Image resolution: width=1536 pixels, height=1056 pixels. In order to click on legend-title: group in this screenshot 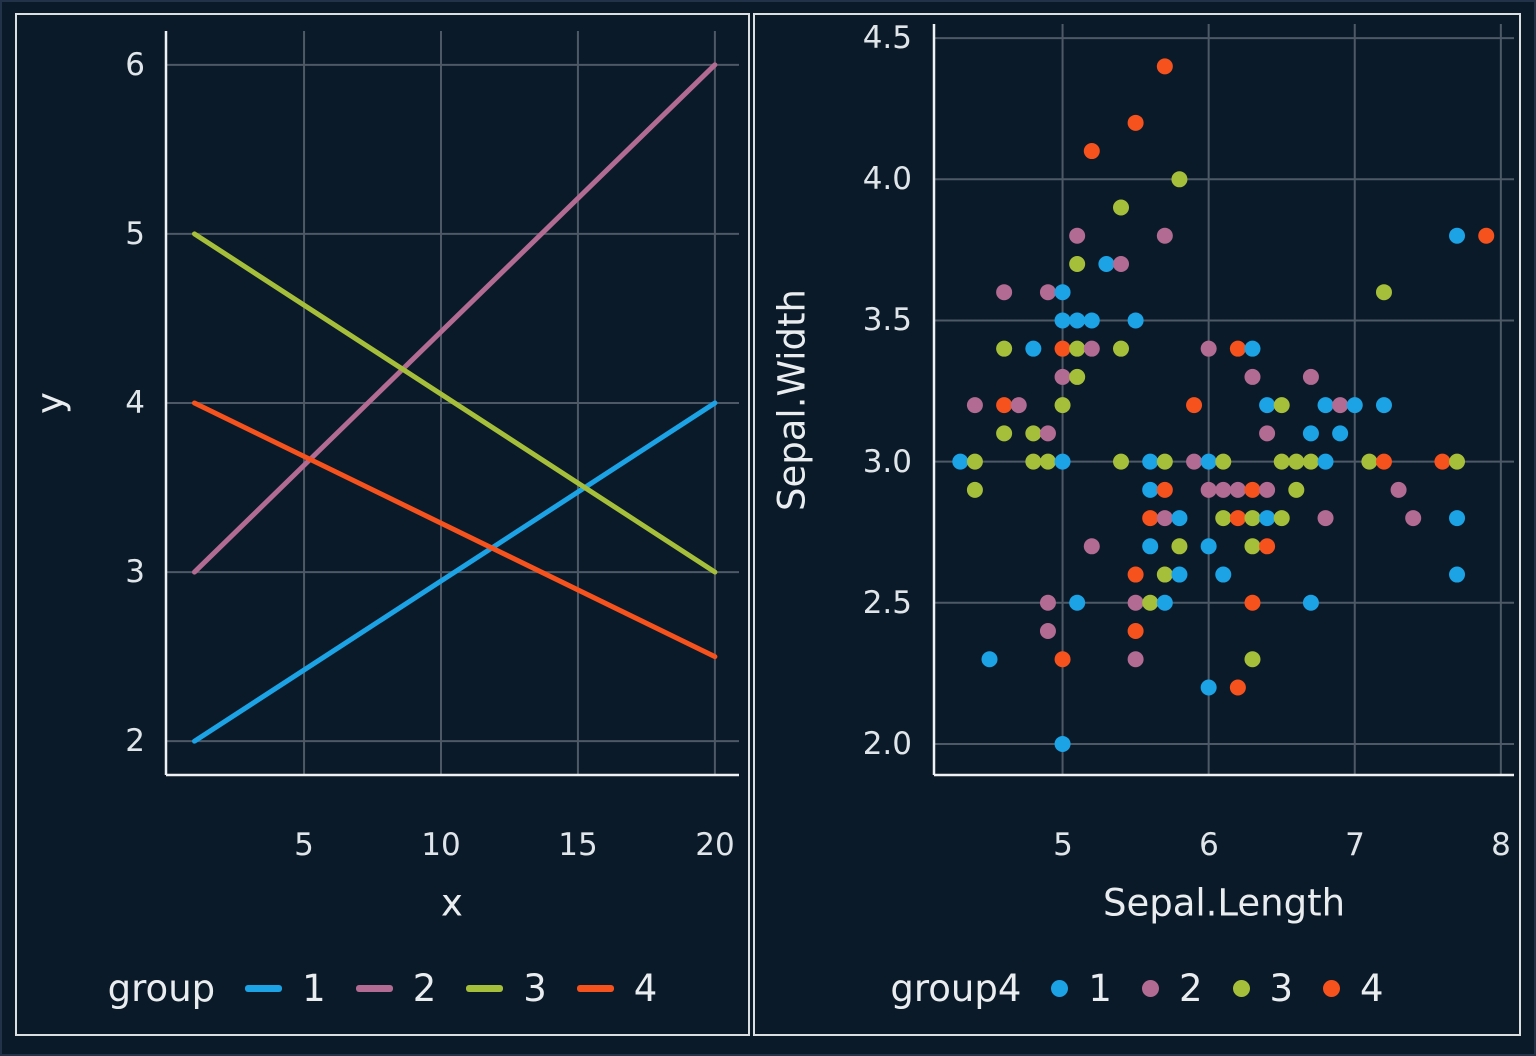, I will do `click(161, 988)`.